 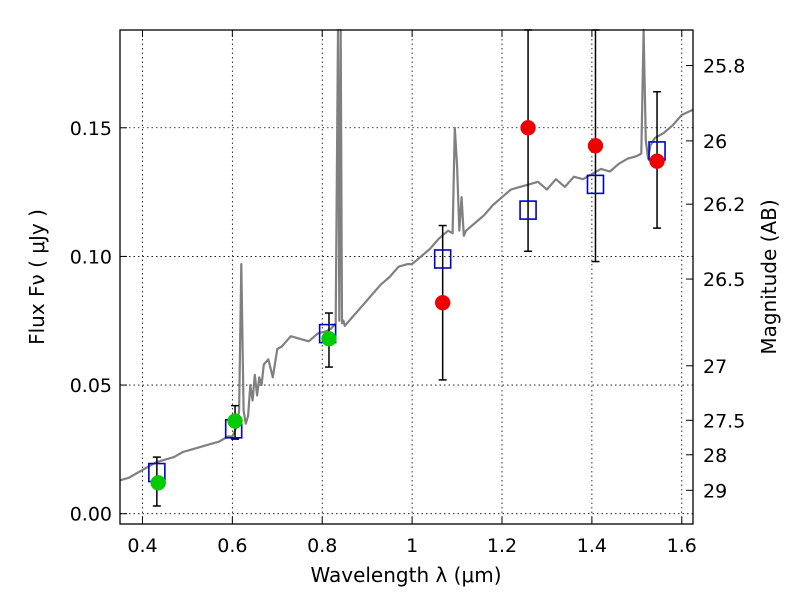 I want to click on y2-tick-label: 26, so click(x=715, y=142).